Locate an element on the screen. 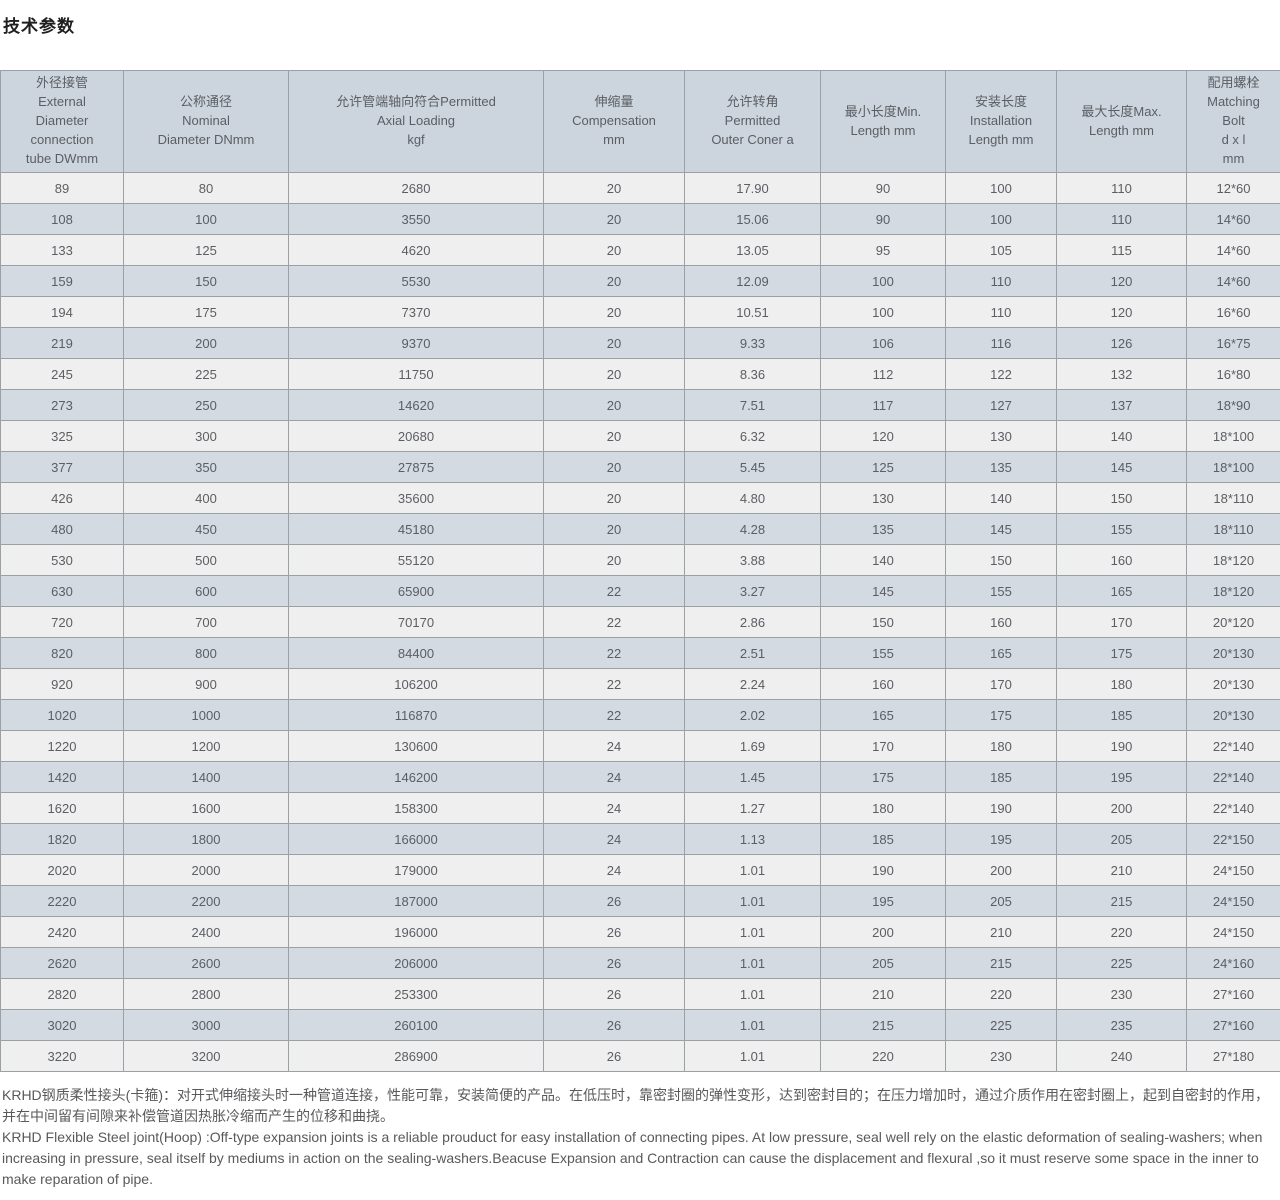 This screenshot has width=1280, height=1200. table-cell: 400 is located at coordinates (206, 498).